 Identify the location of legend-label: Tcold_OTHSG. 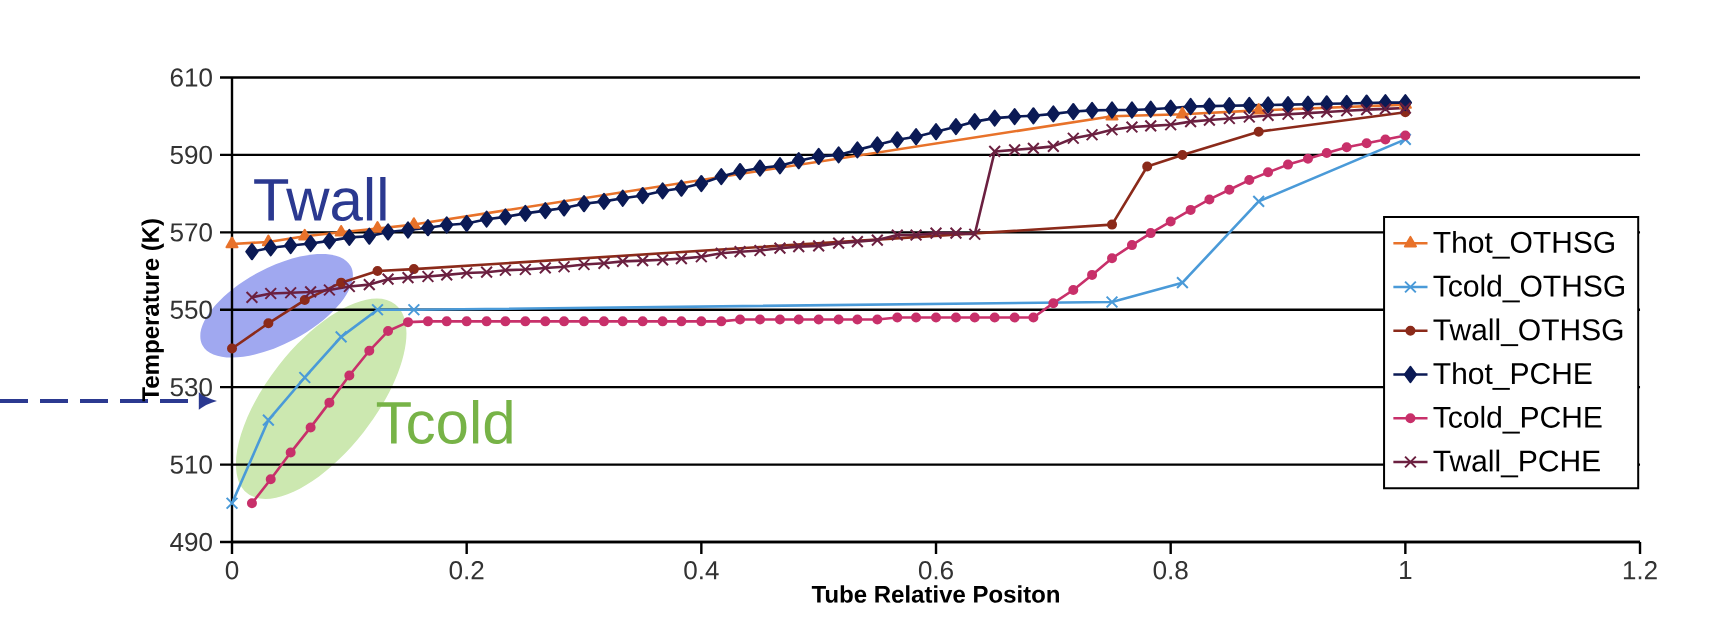
(1528, 288).